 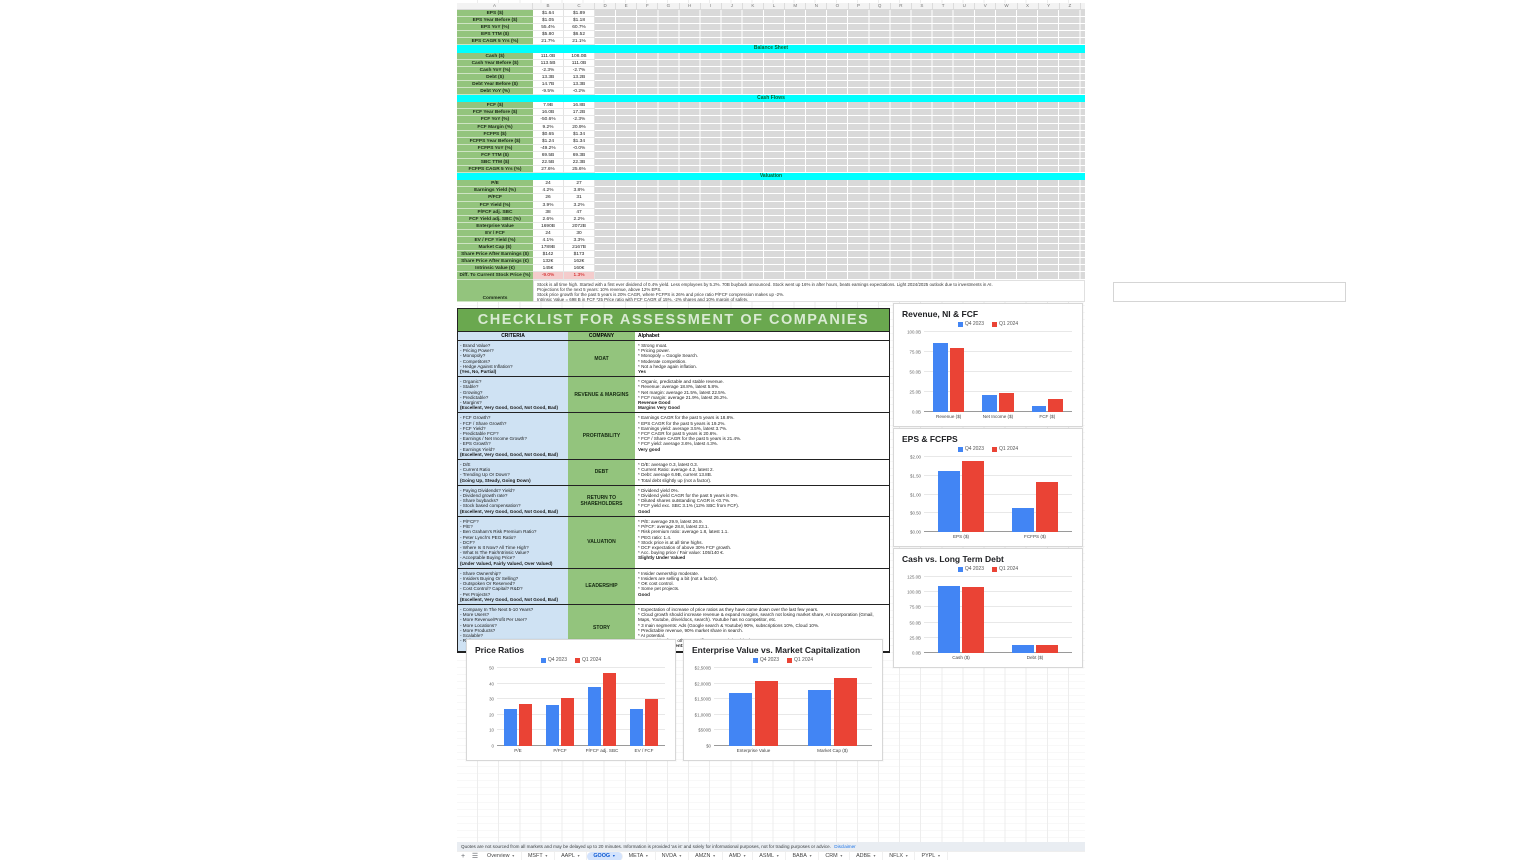 I want to click on sheet-tab-goog: GOOG ▼, so click(x=605, y=856).